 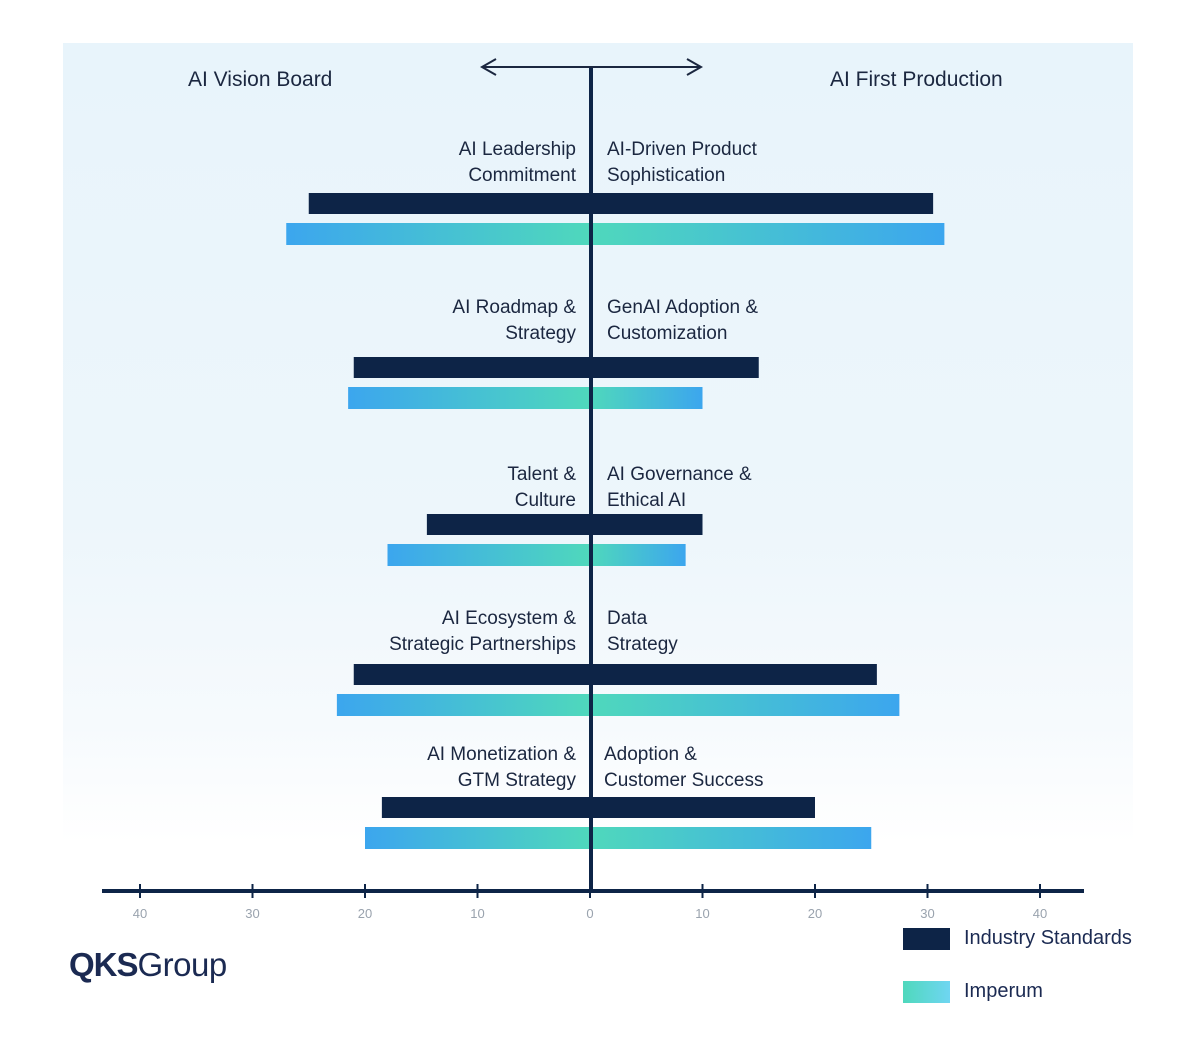 What do you see at coordinates (683, 307) in the screenshot?
I see `category-label-right-line: GenAI Adoption &` at bounding box center [683, 307].